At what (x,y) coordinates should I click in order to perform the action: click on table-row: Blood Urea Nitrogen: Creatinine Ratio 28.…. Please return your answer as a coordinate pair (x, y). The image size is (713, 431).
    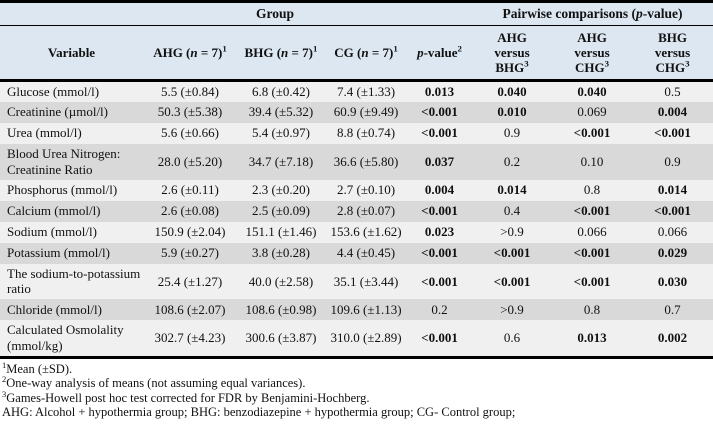
    Looking at the image, I should click on (356, 161).